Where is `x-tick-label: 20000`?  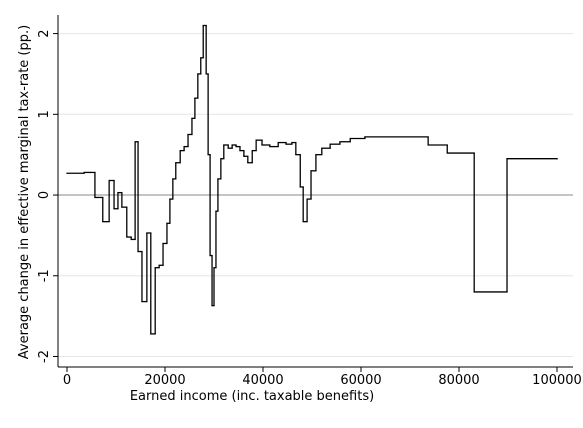
x-tick-label: 20000 is located at coordinates (164, 380).